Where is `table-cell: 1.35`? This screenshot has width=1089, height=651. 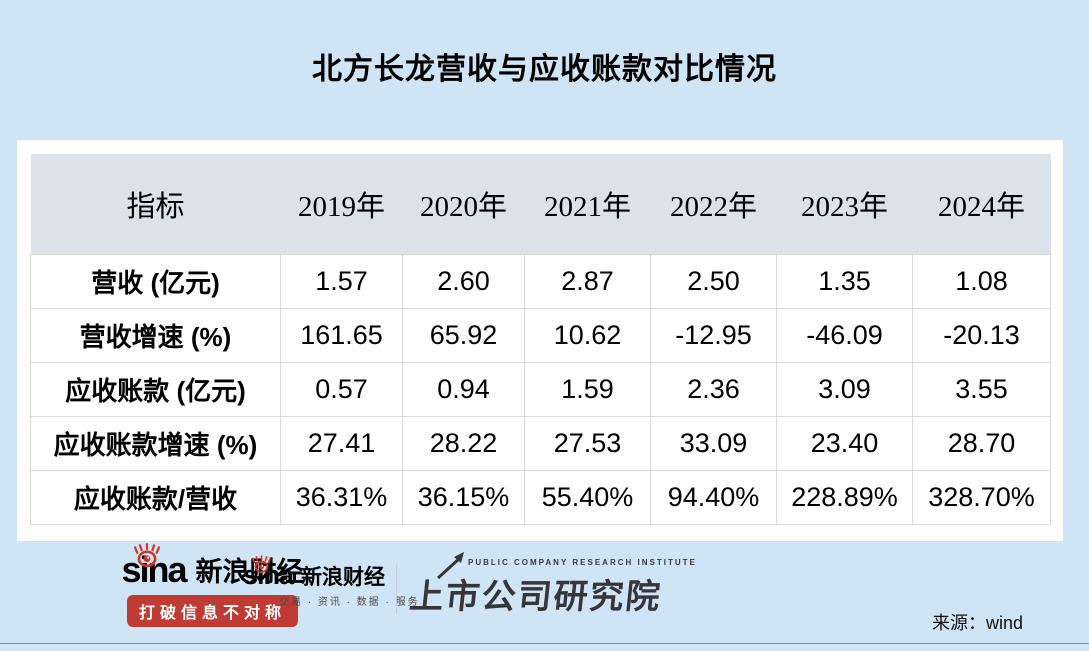 table-cell: 1.35 is located at coordinates (844, 281).